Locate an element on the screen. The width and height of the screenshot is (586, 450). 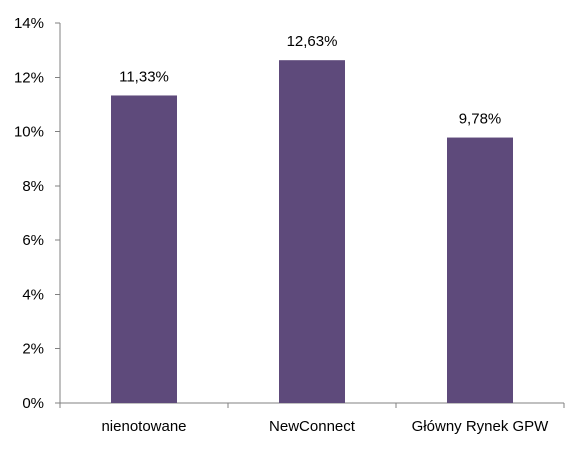
x-axis: nienotowane NewConnect Główny Rynek GPW is located at coordinates (312, 418).